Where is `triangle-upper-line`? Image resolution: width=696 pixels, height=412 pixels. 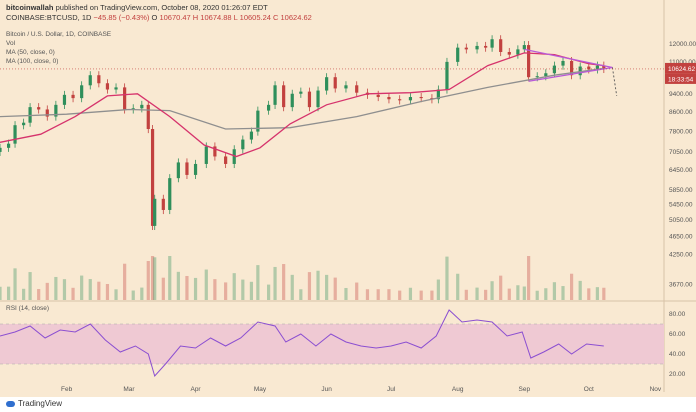
triangle-upper-line is located at coordinates (568, 58).